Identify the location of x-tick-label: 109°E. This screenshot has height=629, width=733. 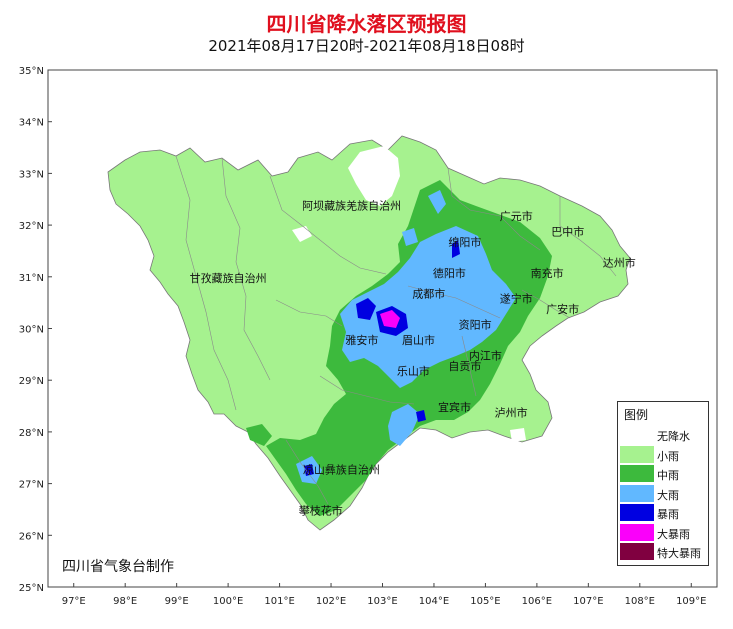
(691, 601).